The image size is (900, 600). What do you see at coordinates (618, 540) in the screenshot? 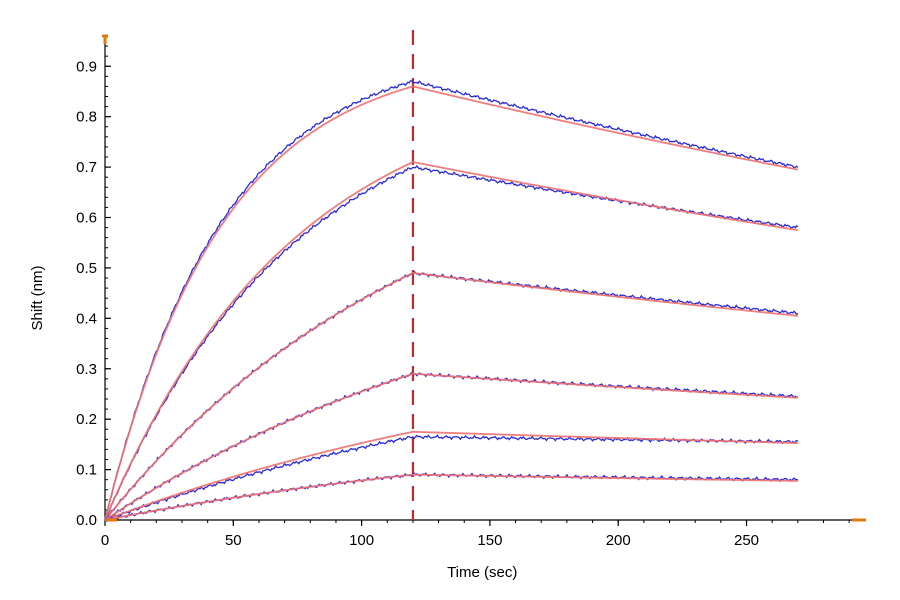
I see `x-tick-label: 200` at bounding box center [618, 540].